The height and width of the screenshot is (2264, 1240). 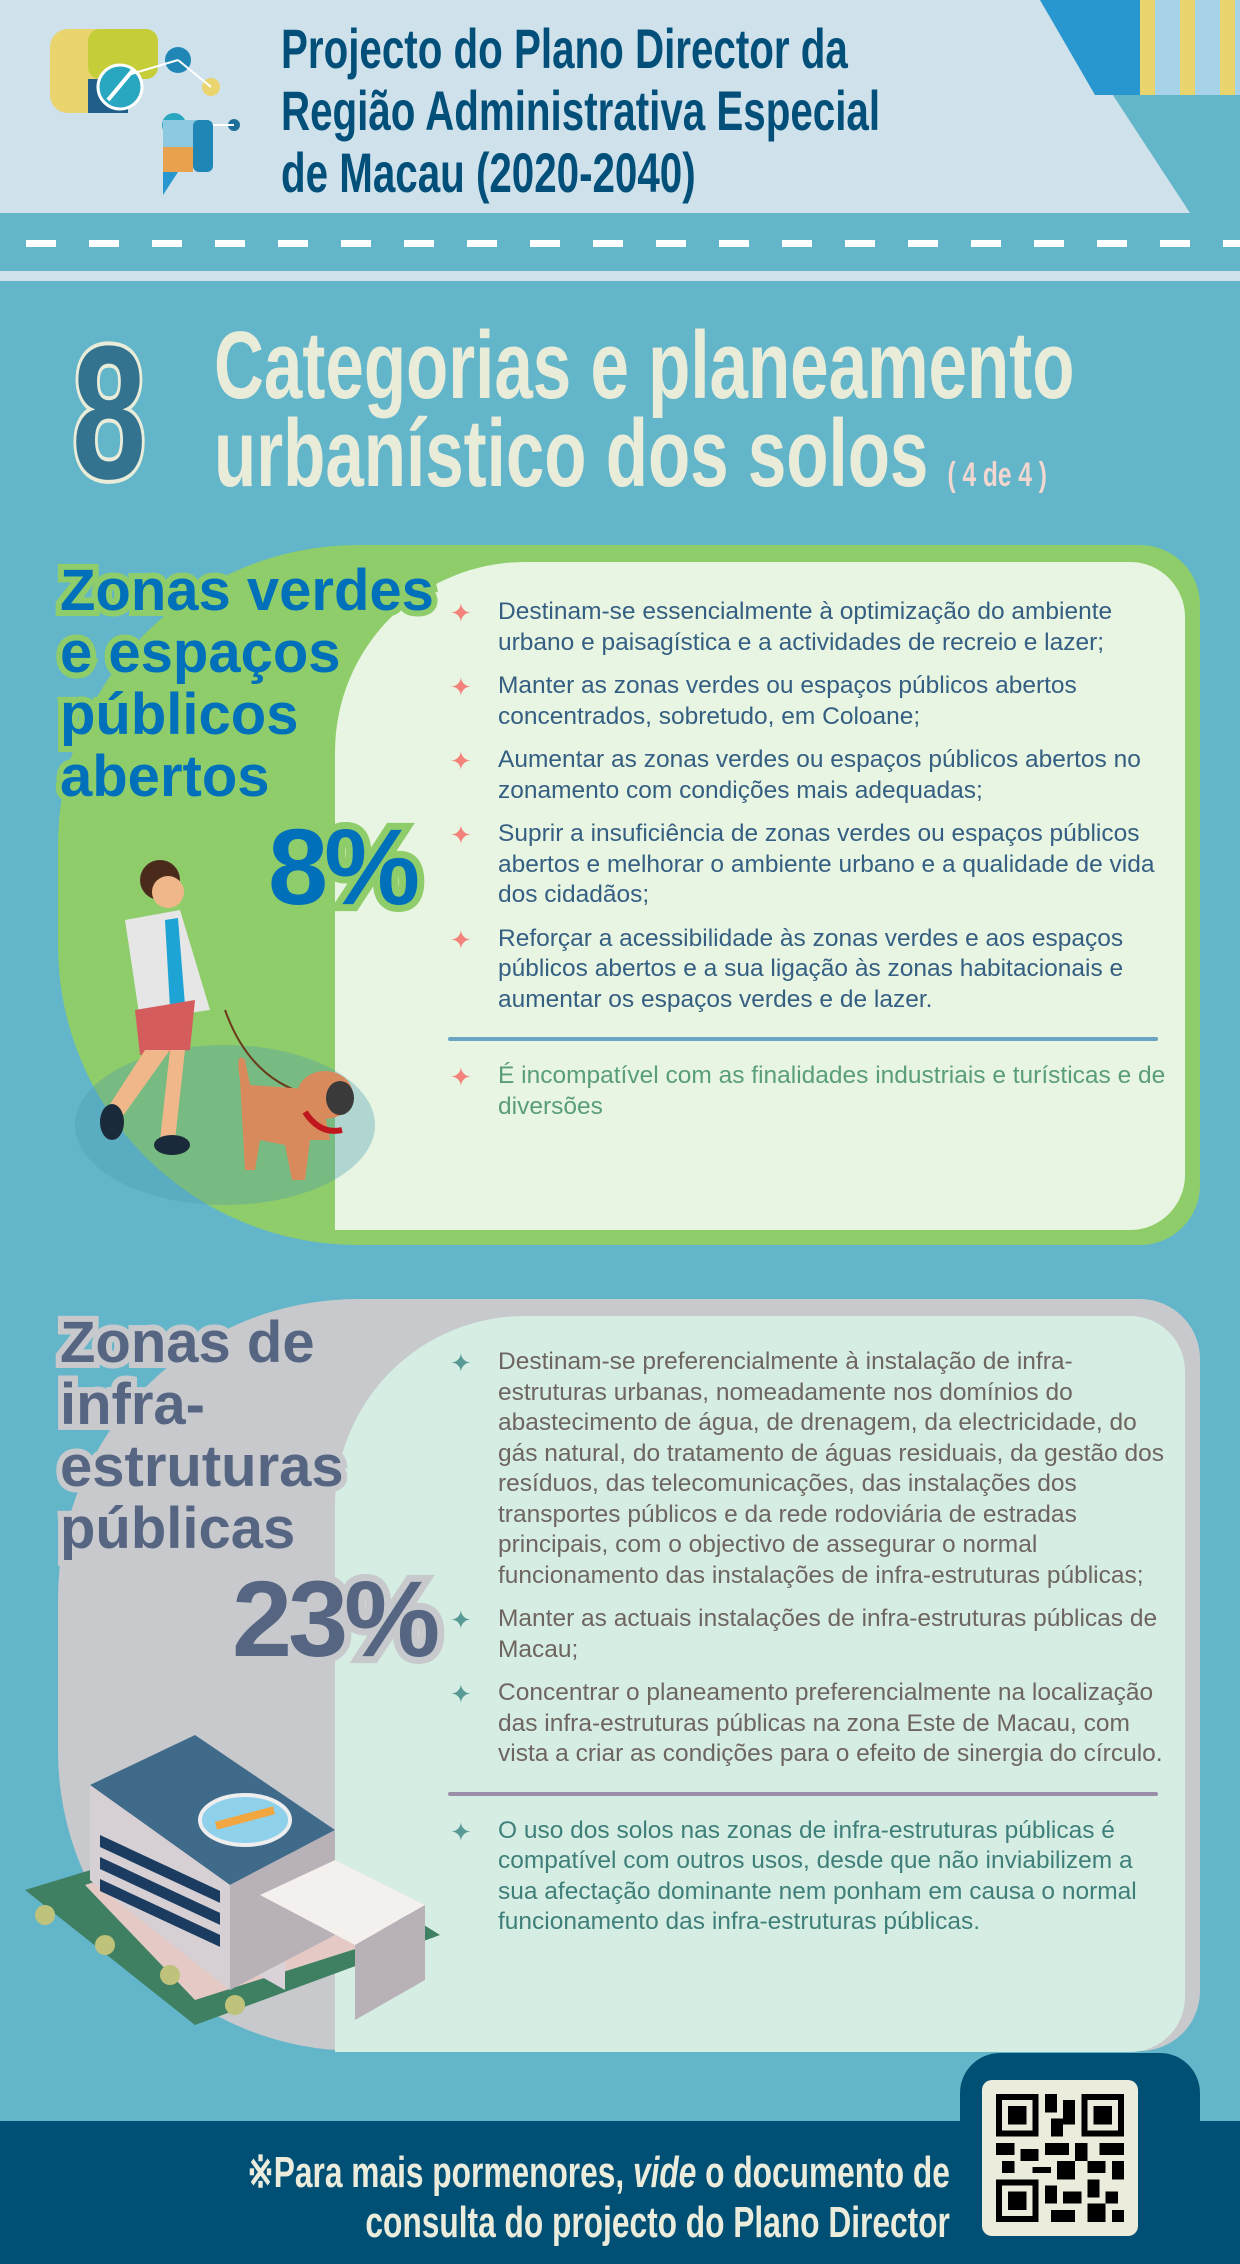 What do you see at coordinates (657, 2222) in the screenshot?
I see `footer-line-2: consulta do projecto do Plano Director` at bounding box center [657, 2222].